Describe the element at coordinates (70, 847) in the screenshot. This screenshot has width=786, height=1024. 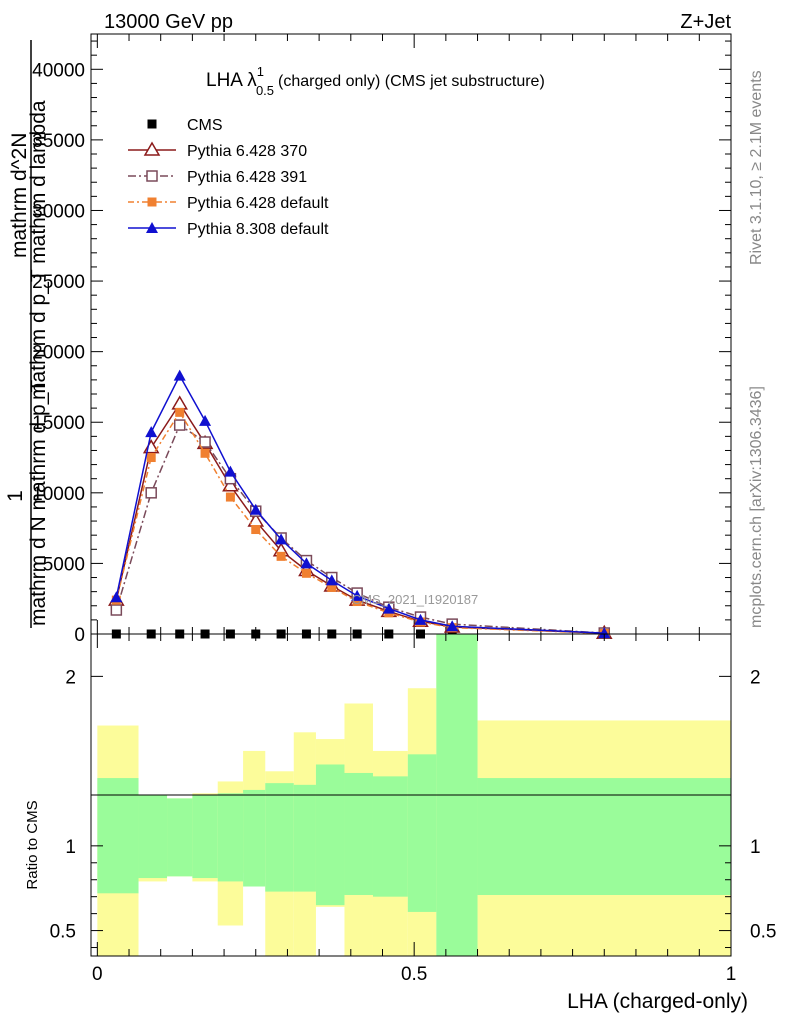
I see `ratio-ytick-label: 1` at that location.